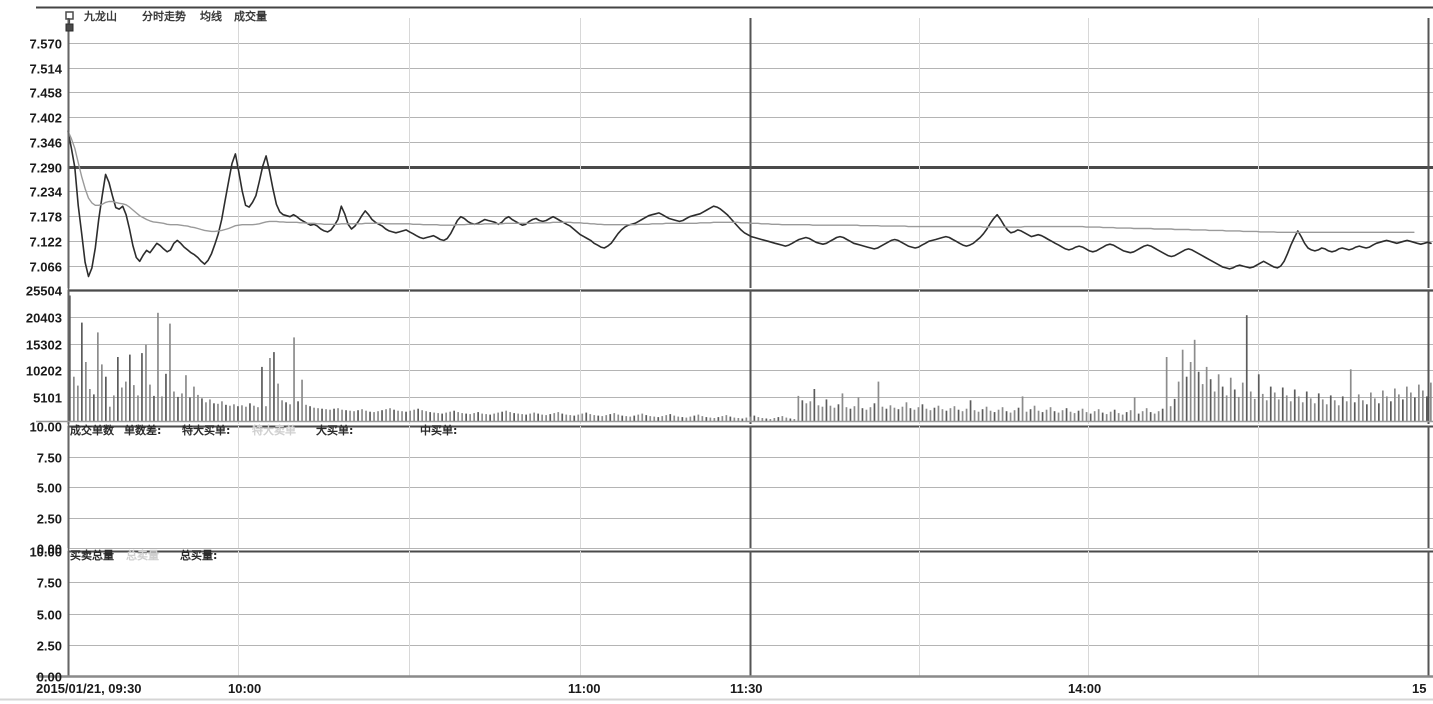 Image resolution: width=1433 pixels, height=704 pixels. What do you see at coordinates (164, 16) in the screenshot?
I see `view-mode-label: 分时走势` at bounding box center [164, 16].